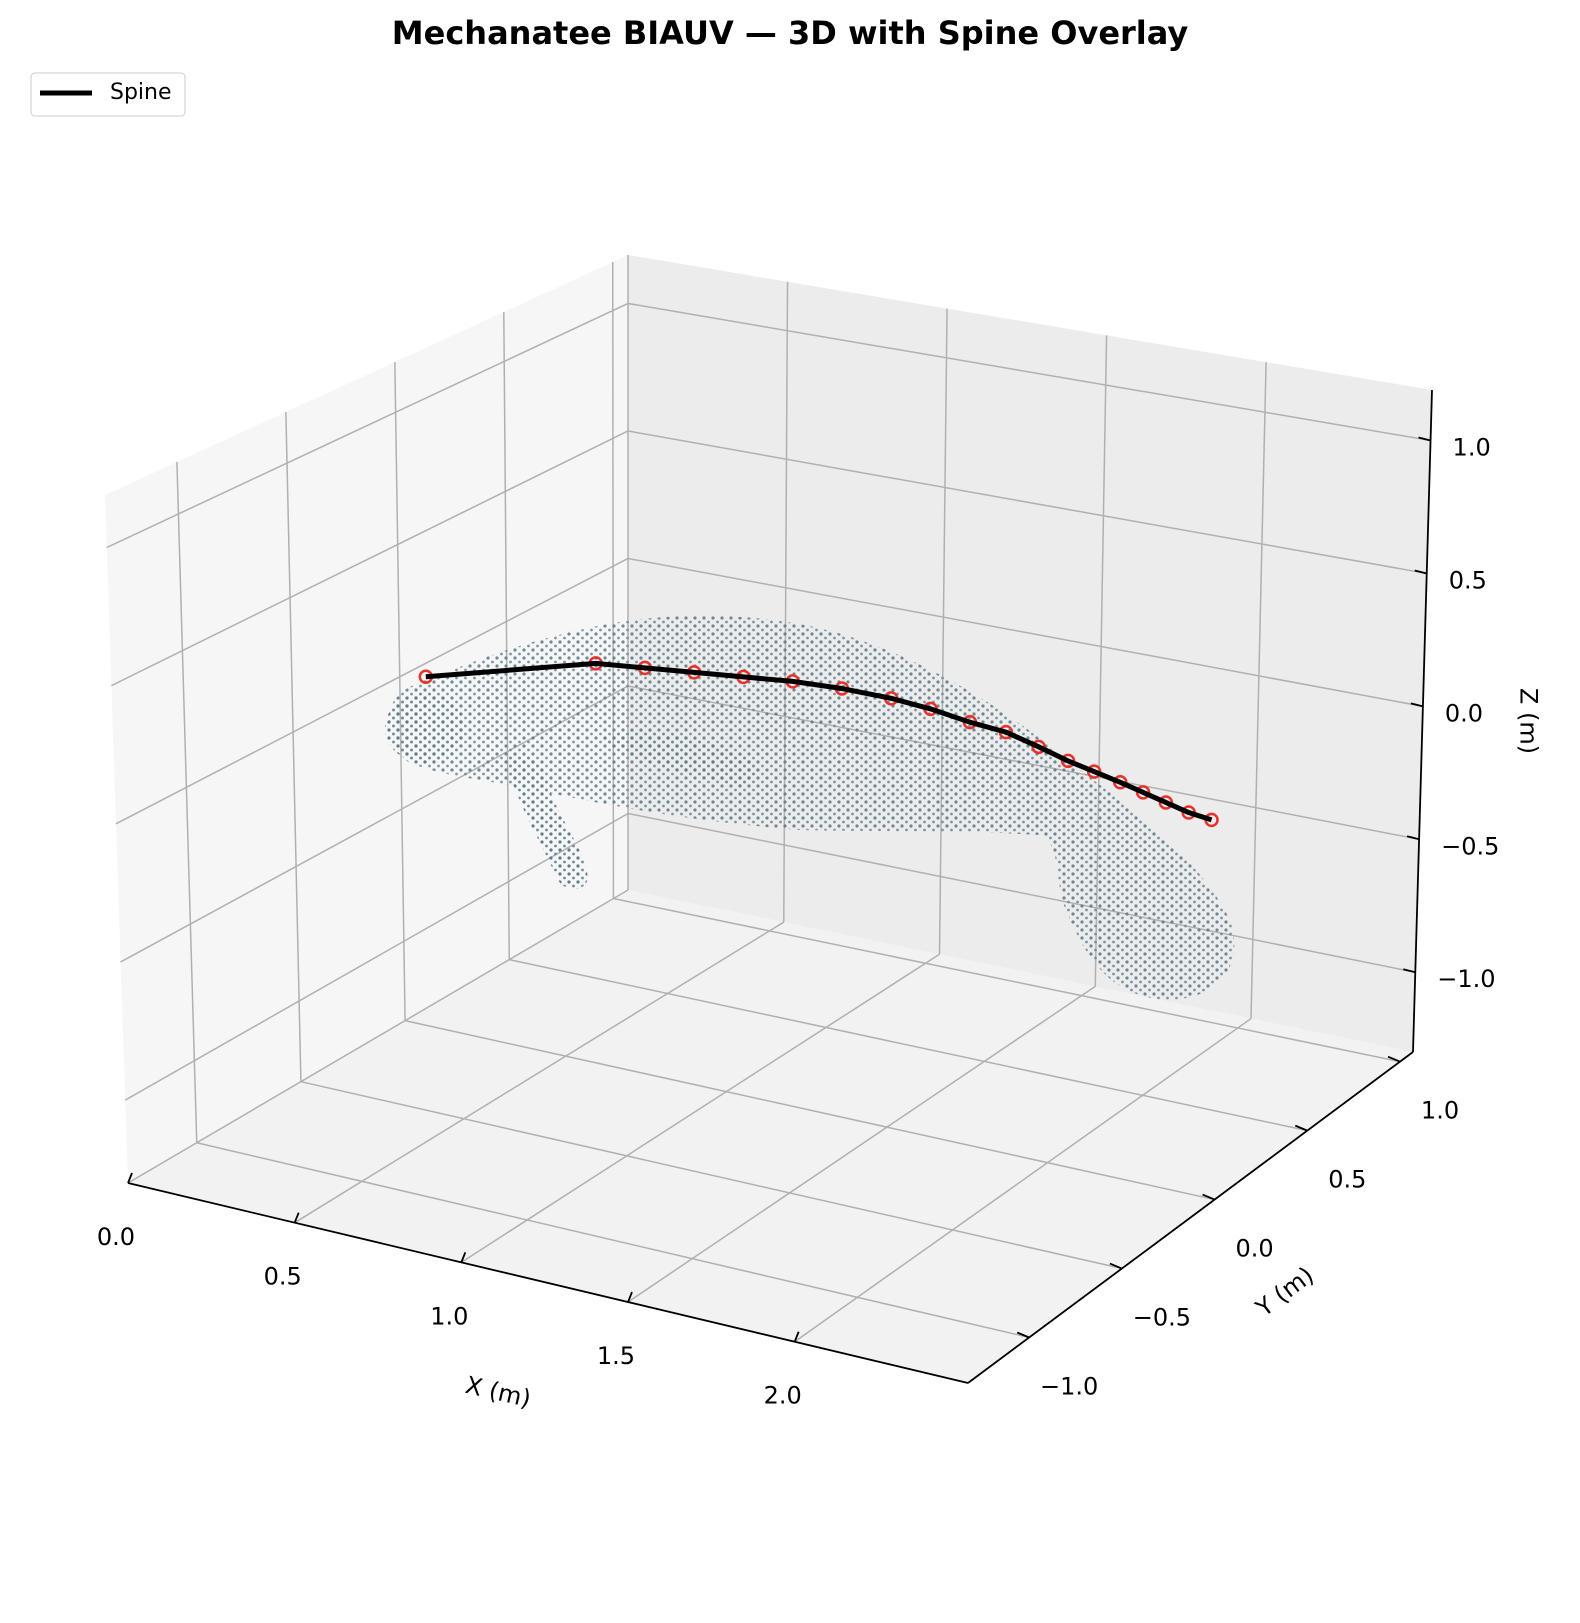 This screenshot has width=1580, height=1623. I want to click on x-axis-line, so click(548, 1283).